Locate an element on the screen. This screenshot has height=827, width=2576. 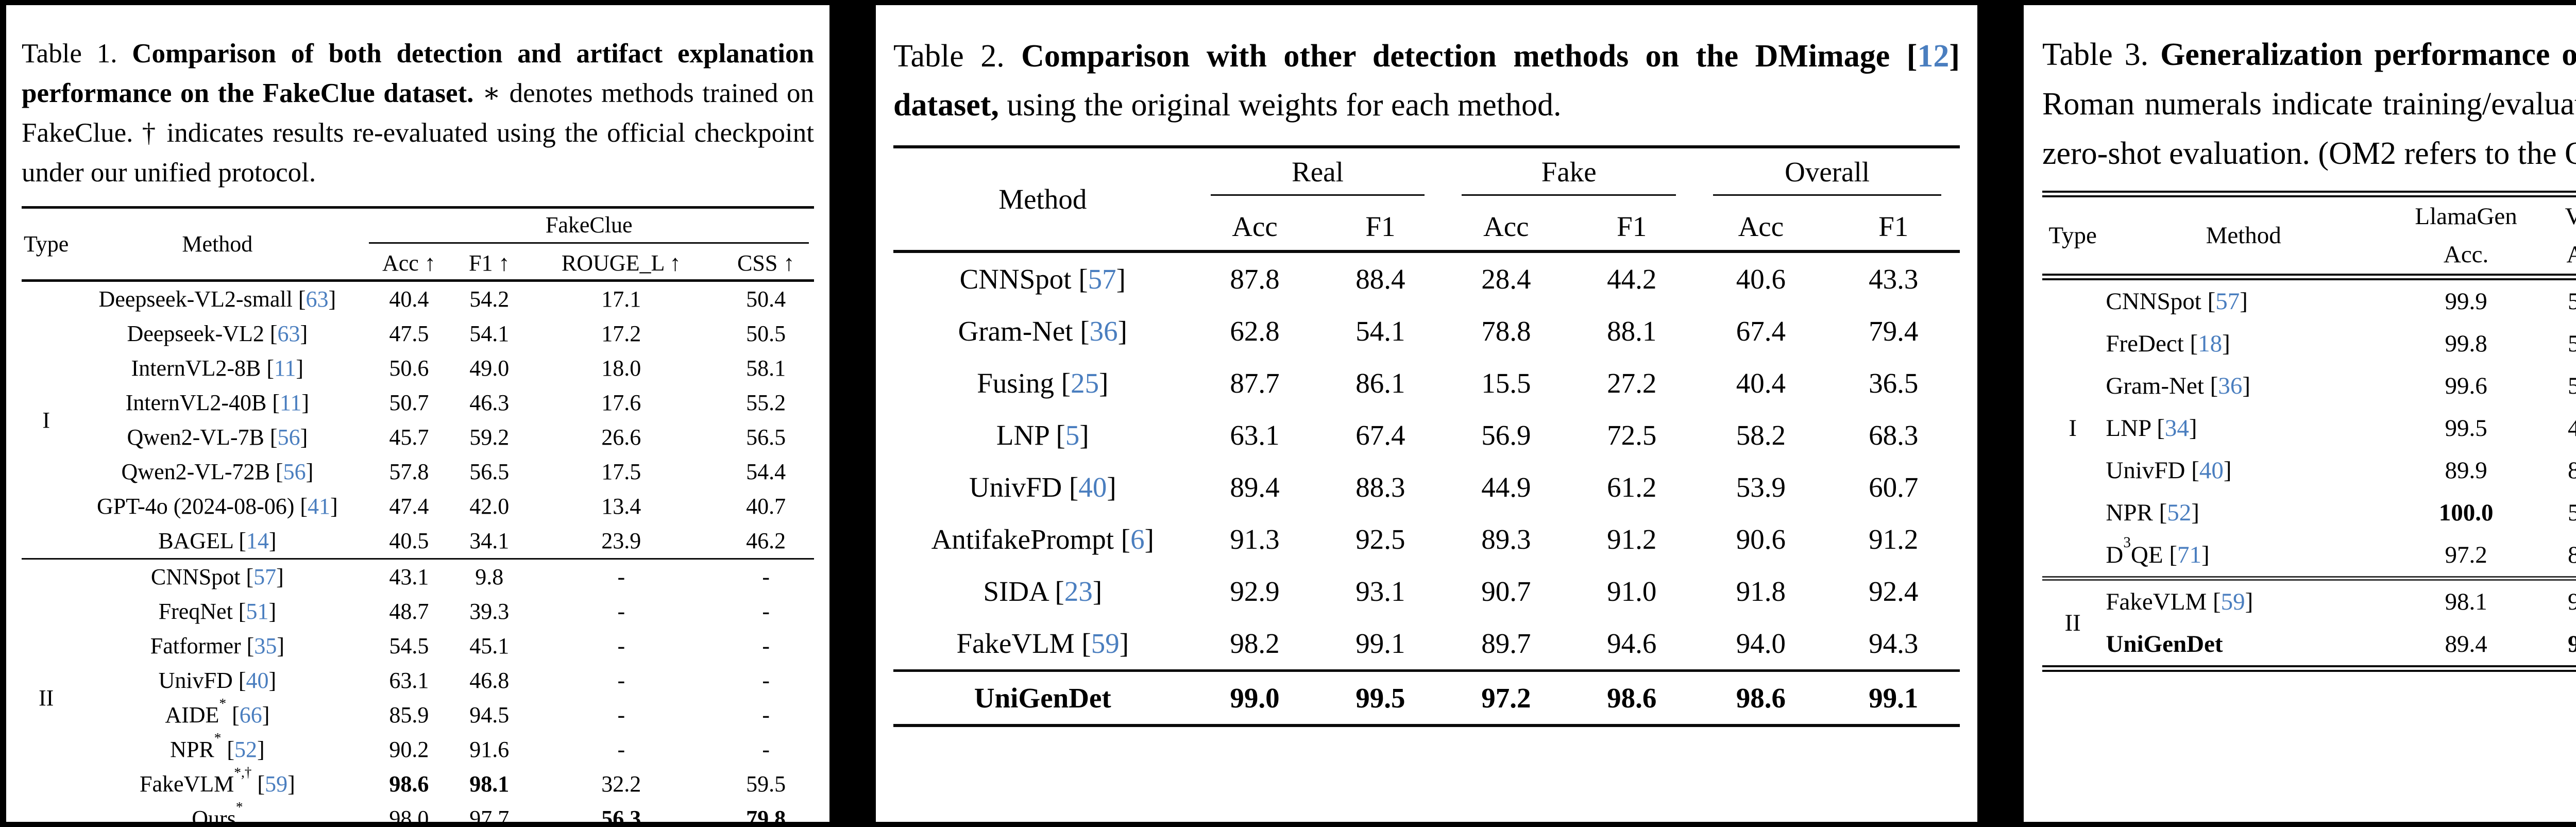
value-cell: 28.4 is located at coordinates (1506, 279).